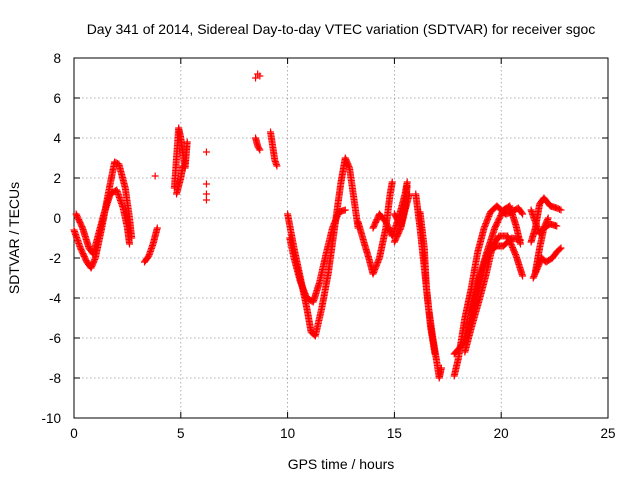  I want to click on y-tick-label: -6, so click(55, 338).